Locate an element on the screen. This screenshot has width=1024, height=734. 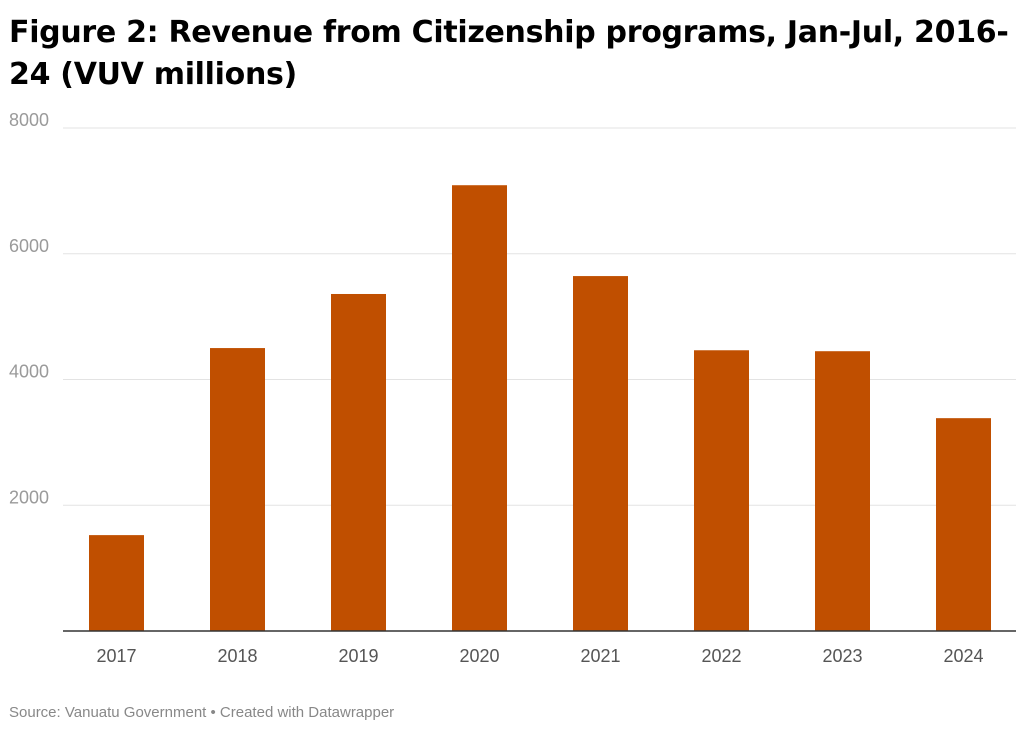
bar-2018 is located at coordinates (237, 489).